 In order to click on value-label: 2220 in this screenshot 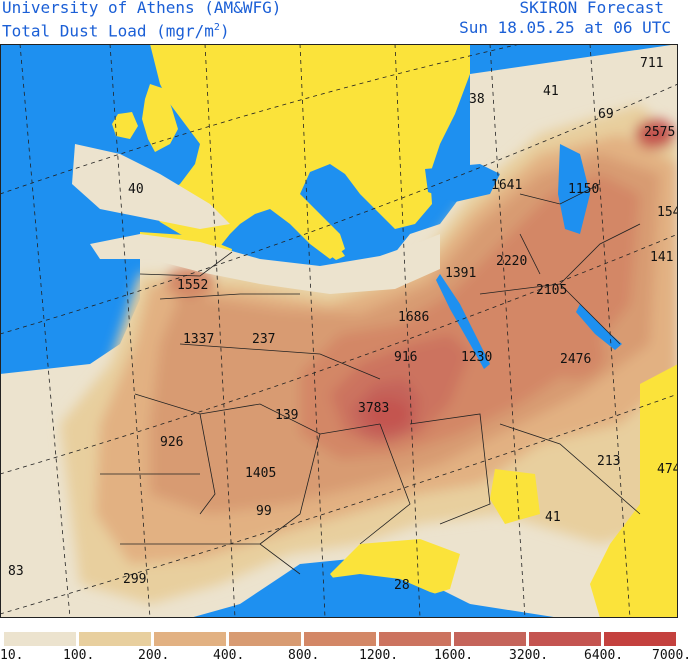, I will do `click(511, 261)`.